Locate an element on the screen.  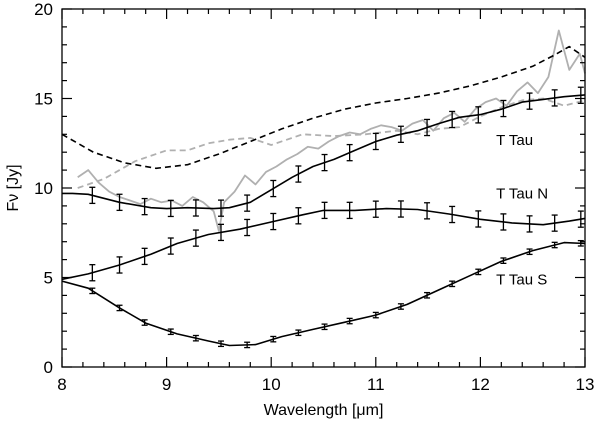
x-tick-label: 9 is located at coordinates (166, 384).